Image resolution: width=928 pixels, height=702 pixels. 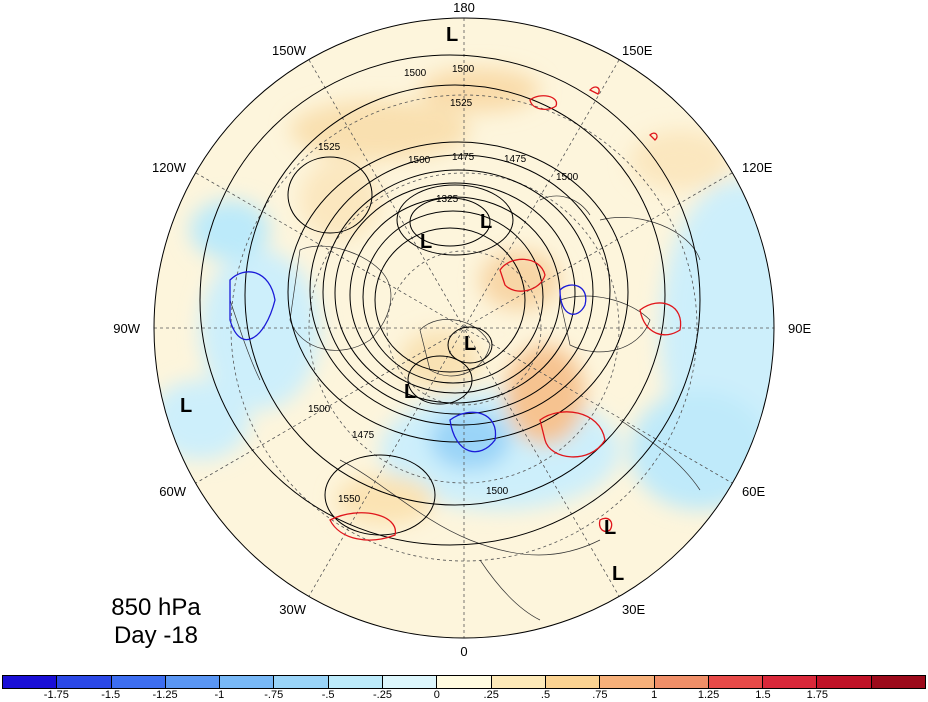 I want to click on colorbar-tick-label: 1.5, so click(x=763, y=695).